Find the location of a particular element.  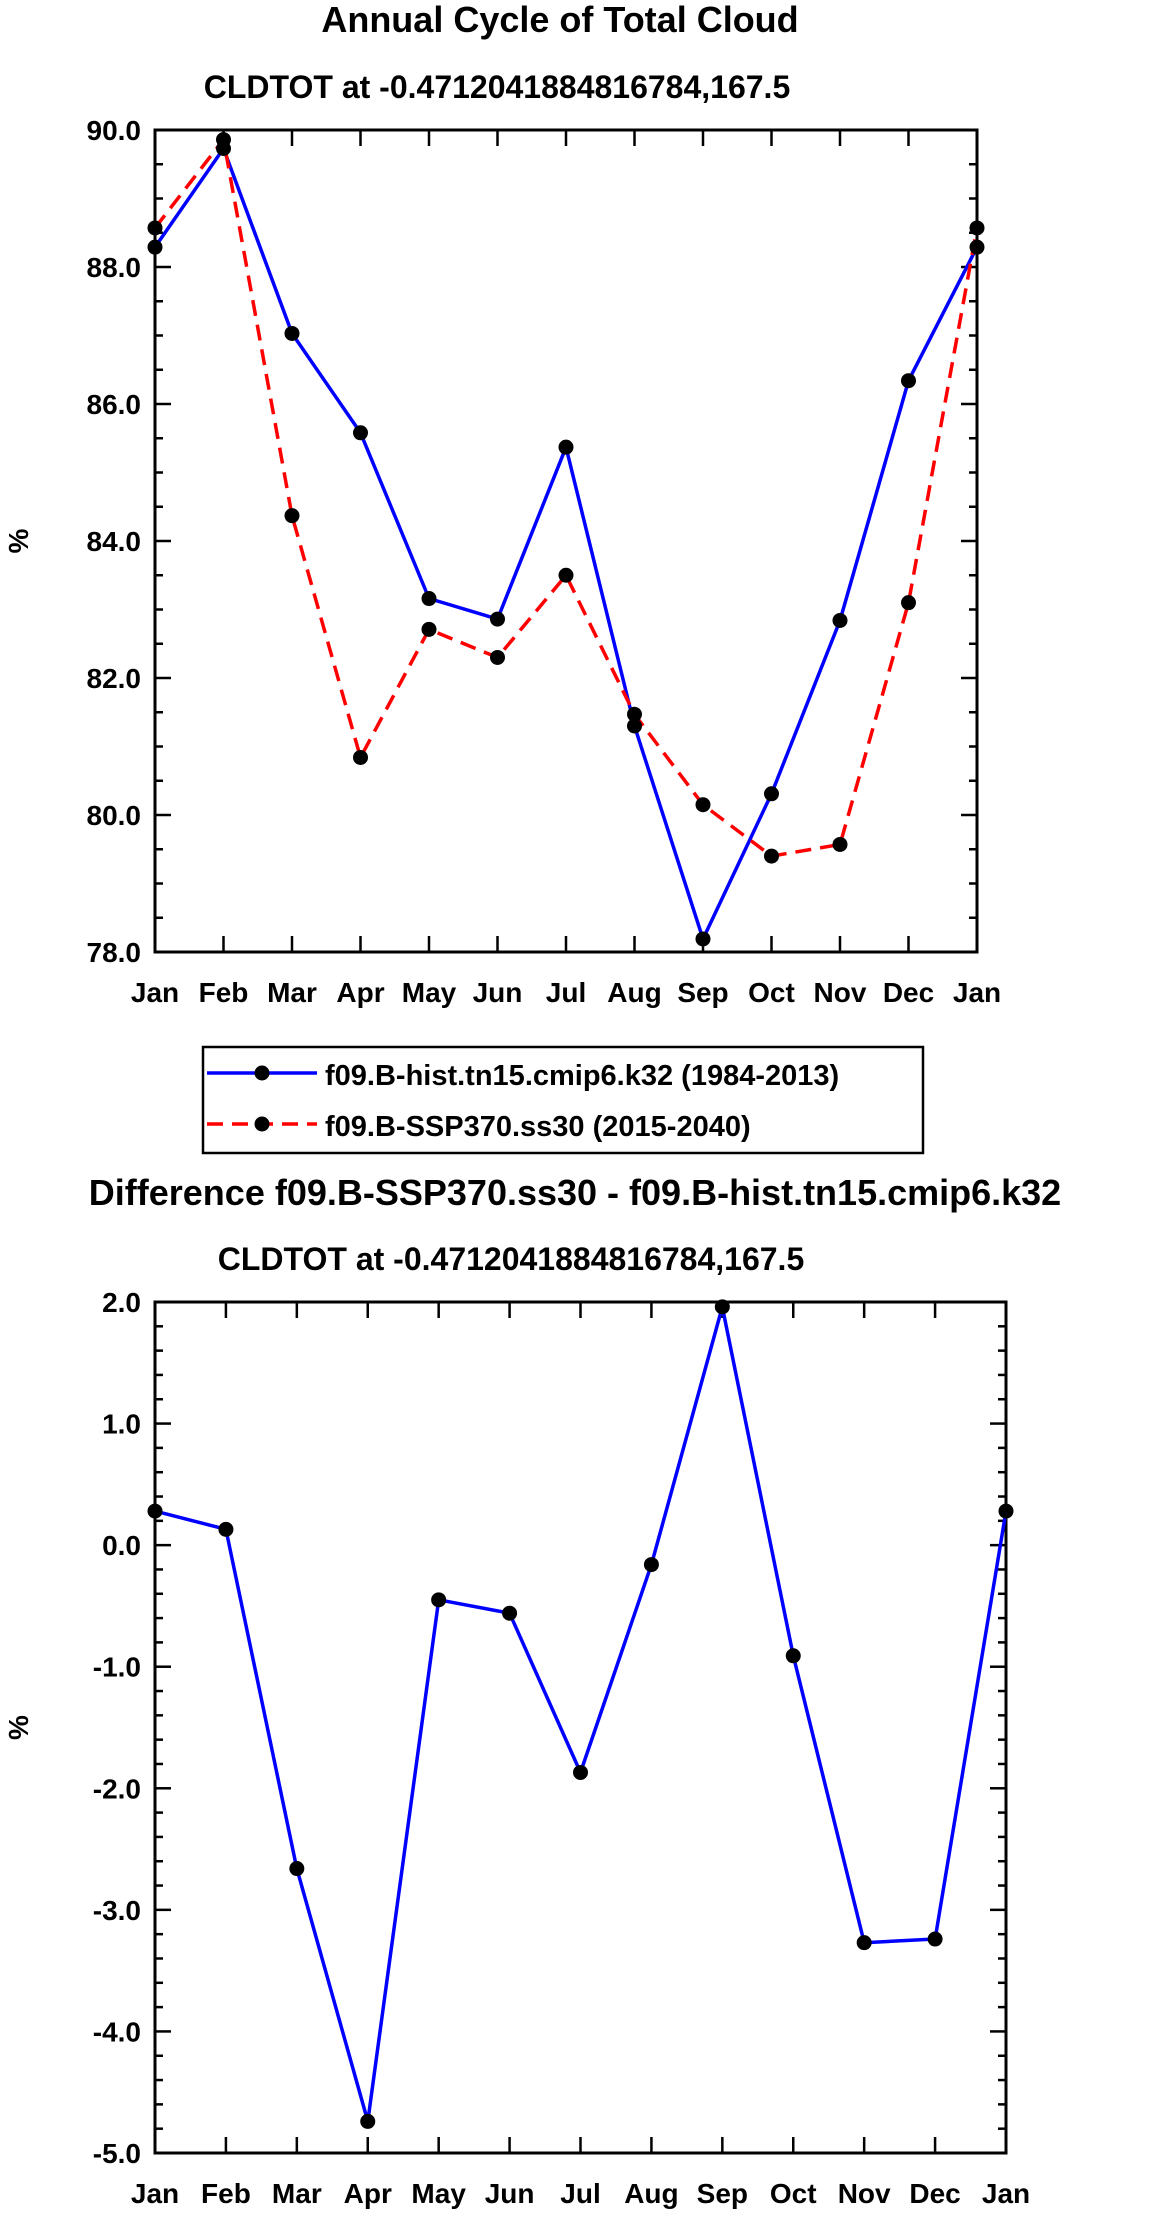

y-tick-label: -5.0 is located at coordinates (117, 2153).